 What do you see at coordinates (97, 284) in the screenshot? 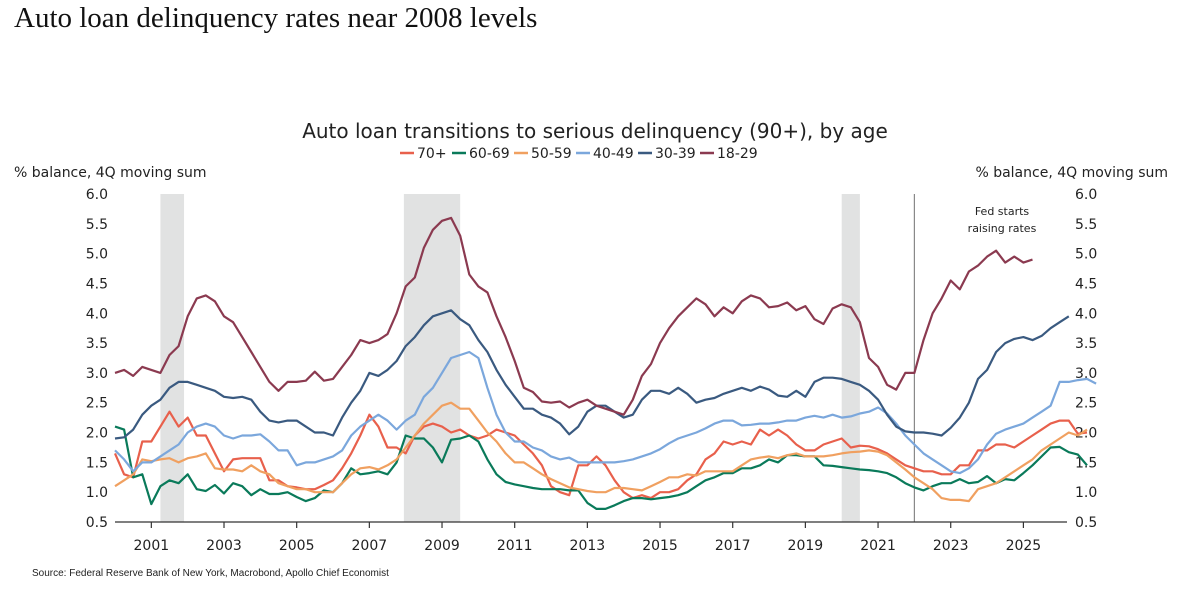
I see `y-tick-label-left: 4.5` at bounding box center [97, 284].